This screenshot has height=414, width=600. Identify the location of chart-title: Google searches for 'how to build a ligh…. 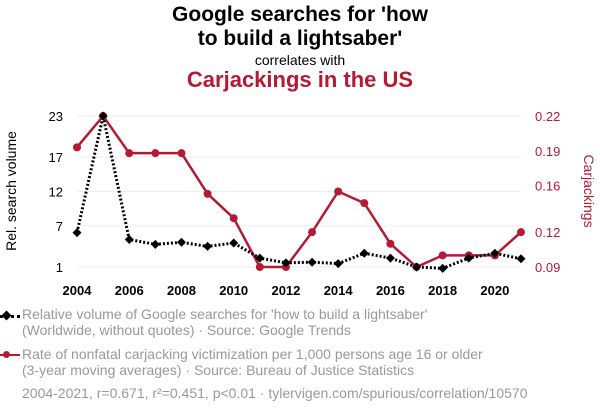
(300, 27).